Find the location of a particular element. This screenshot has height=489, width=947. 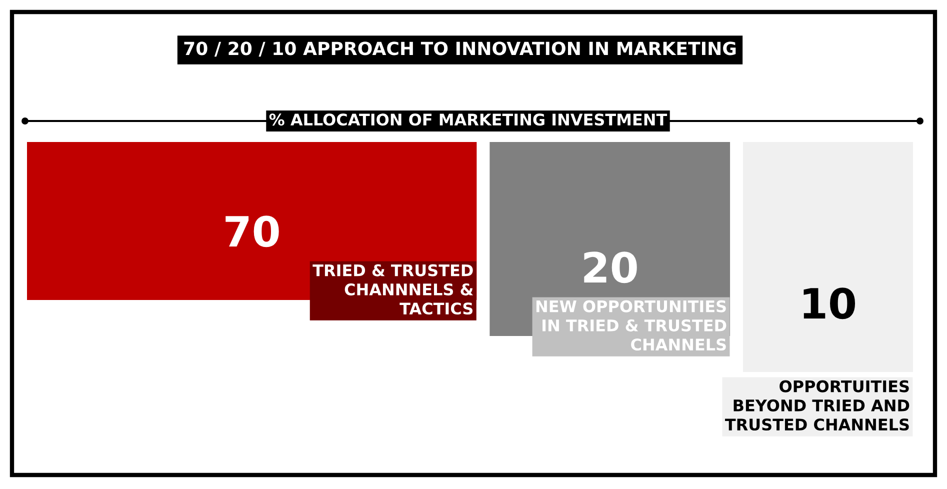

category-label: NEW OPPORTUNITIES IN TRIED & TRUSTED CHANNELS is located at coordinates (631, 325).